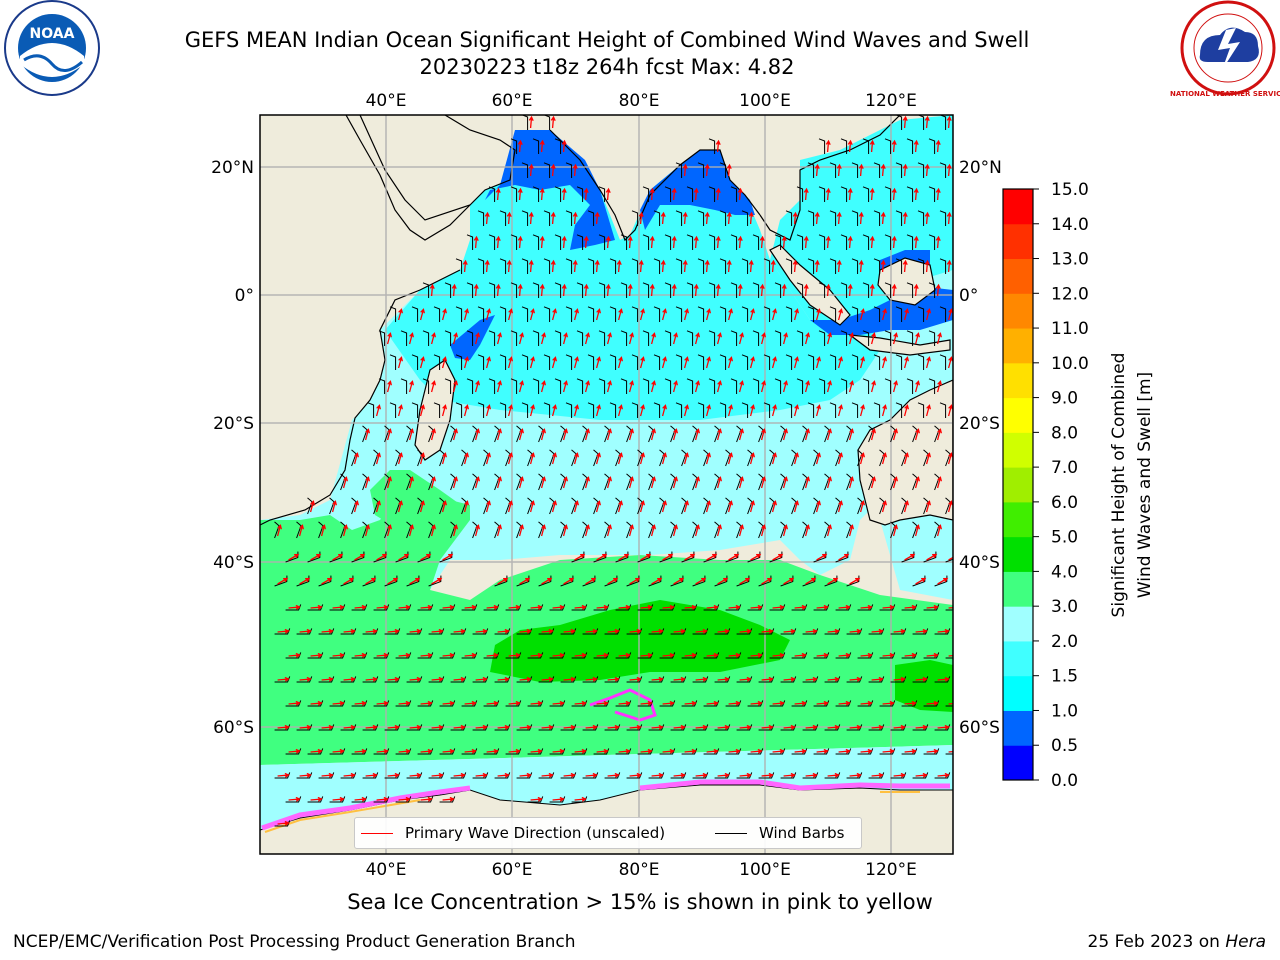  What do you see at coordinates (1018, 485) in the screenshot?
I see `colorbar-segment` at bounding box center [1018, 485].